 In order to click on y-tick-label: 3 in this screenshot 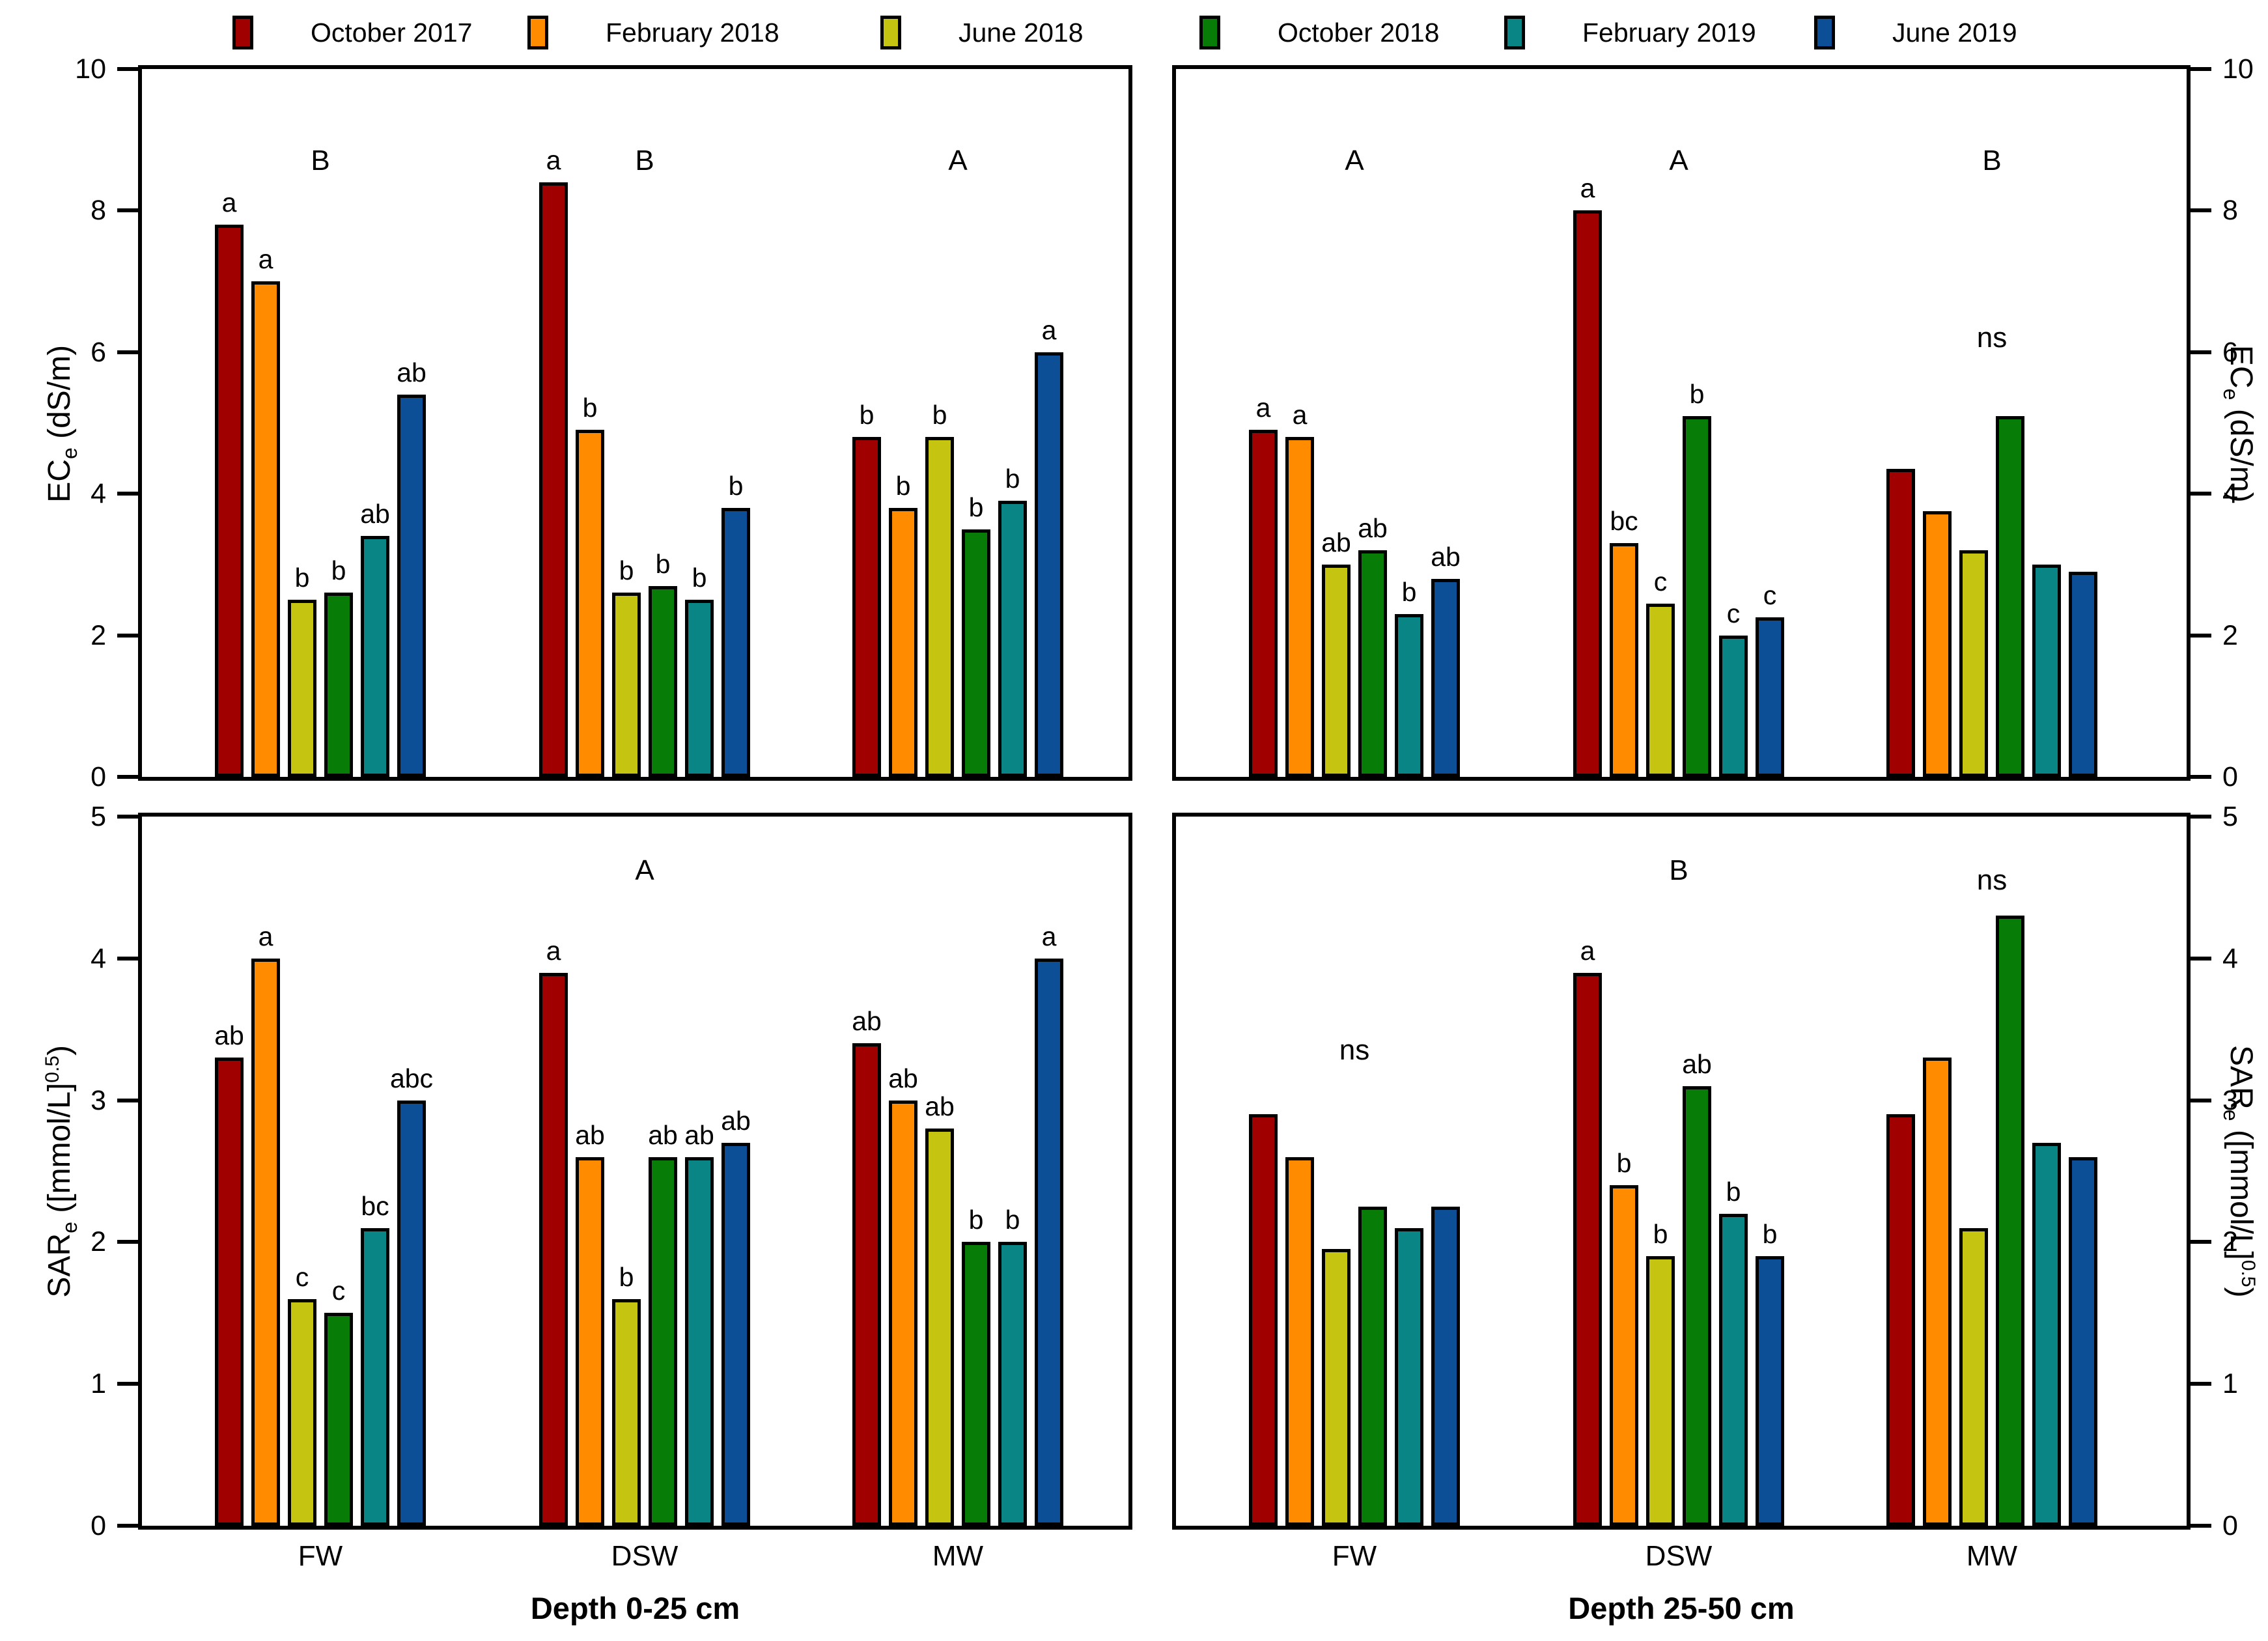, I will do `click(98, 1100)`.